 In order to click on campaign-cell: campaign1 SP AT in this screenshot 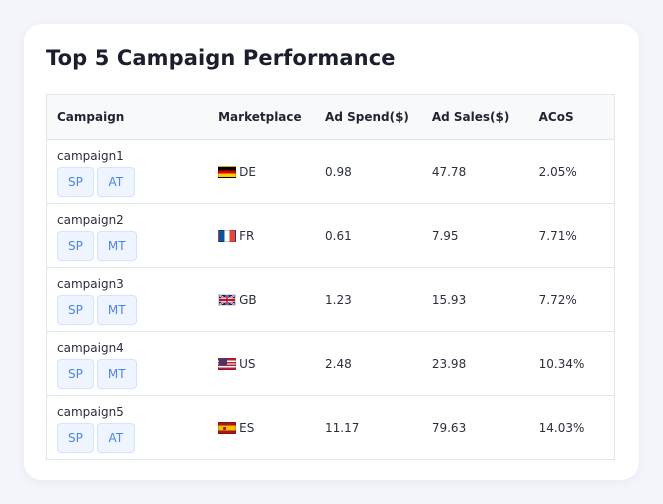, I will do `click(127, 171)`.